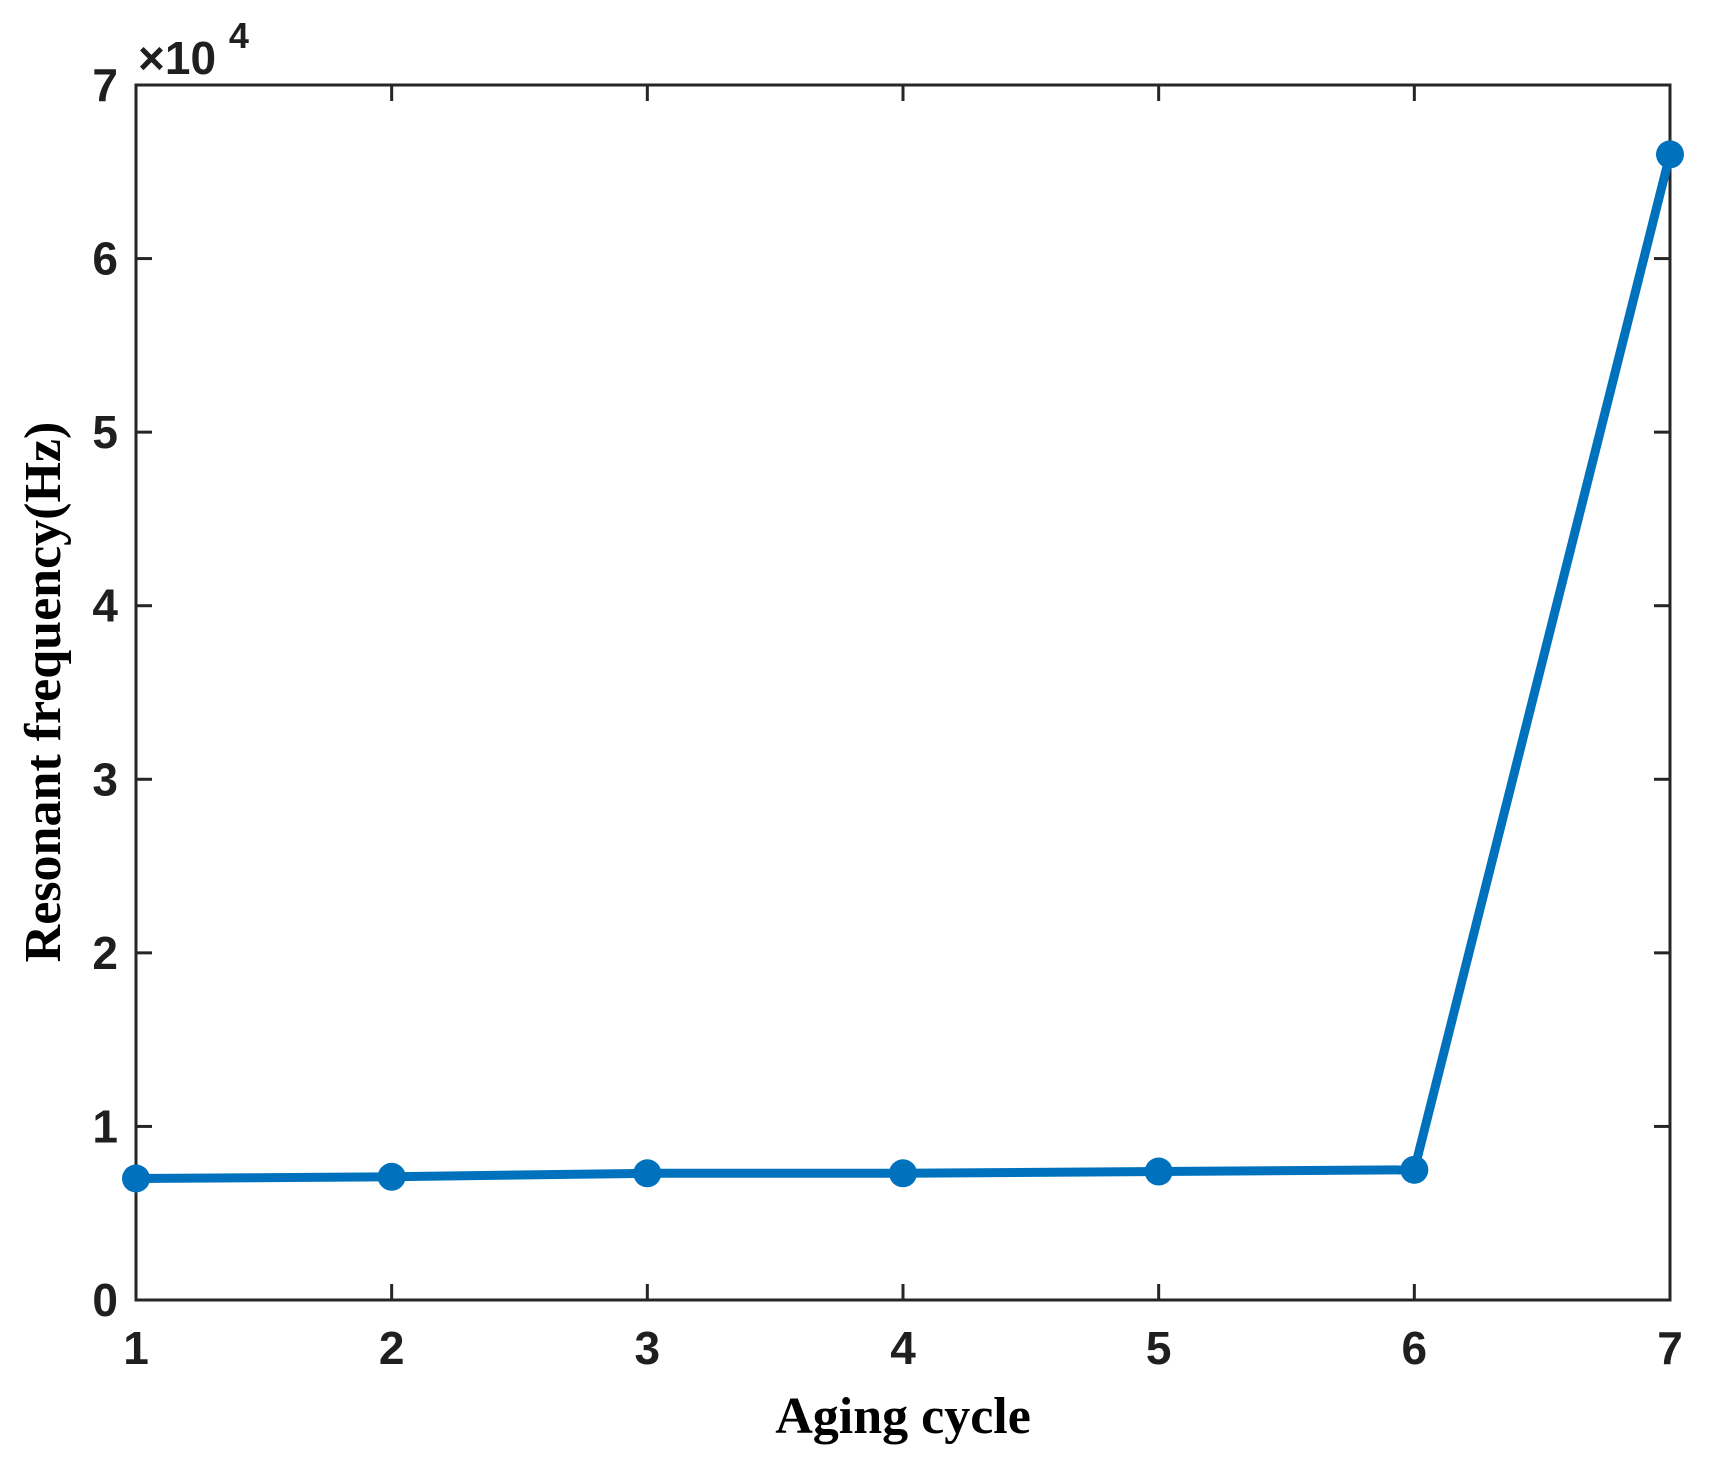 The image size is (1710, 1470). What do you see at coordinates (648, 1348) in the screenshot?
I see `x-tick-label: 3` at bounding box center [648, 1348].